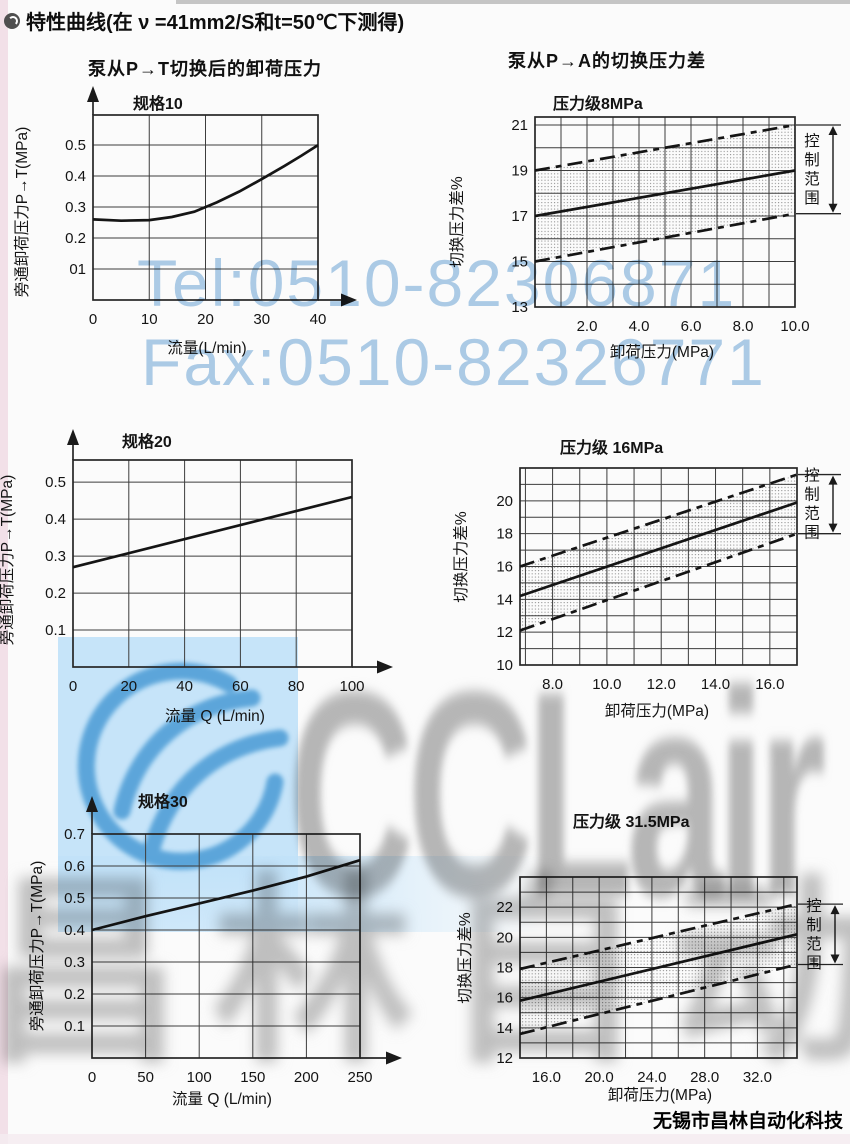 This screenshot has width=850, height=1144. I want to click on ytick-label: 18, so click(504, 534).